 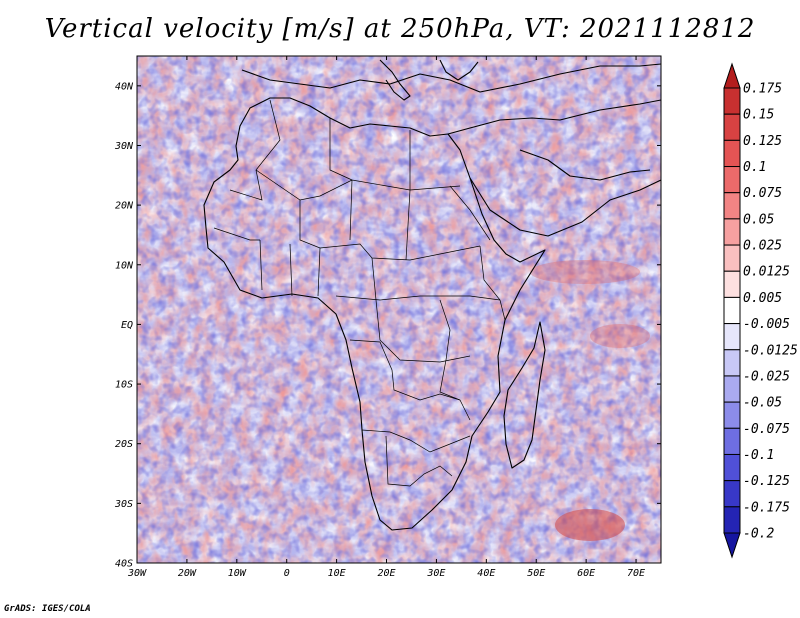 I want to click on grads-credit: GrADS: IGES/COLA, so click(x=47, y=609).